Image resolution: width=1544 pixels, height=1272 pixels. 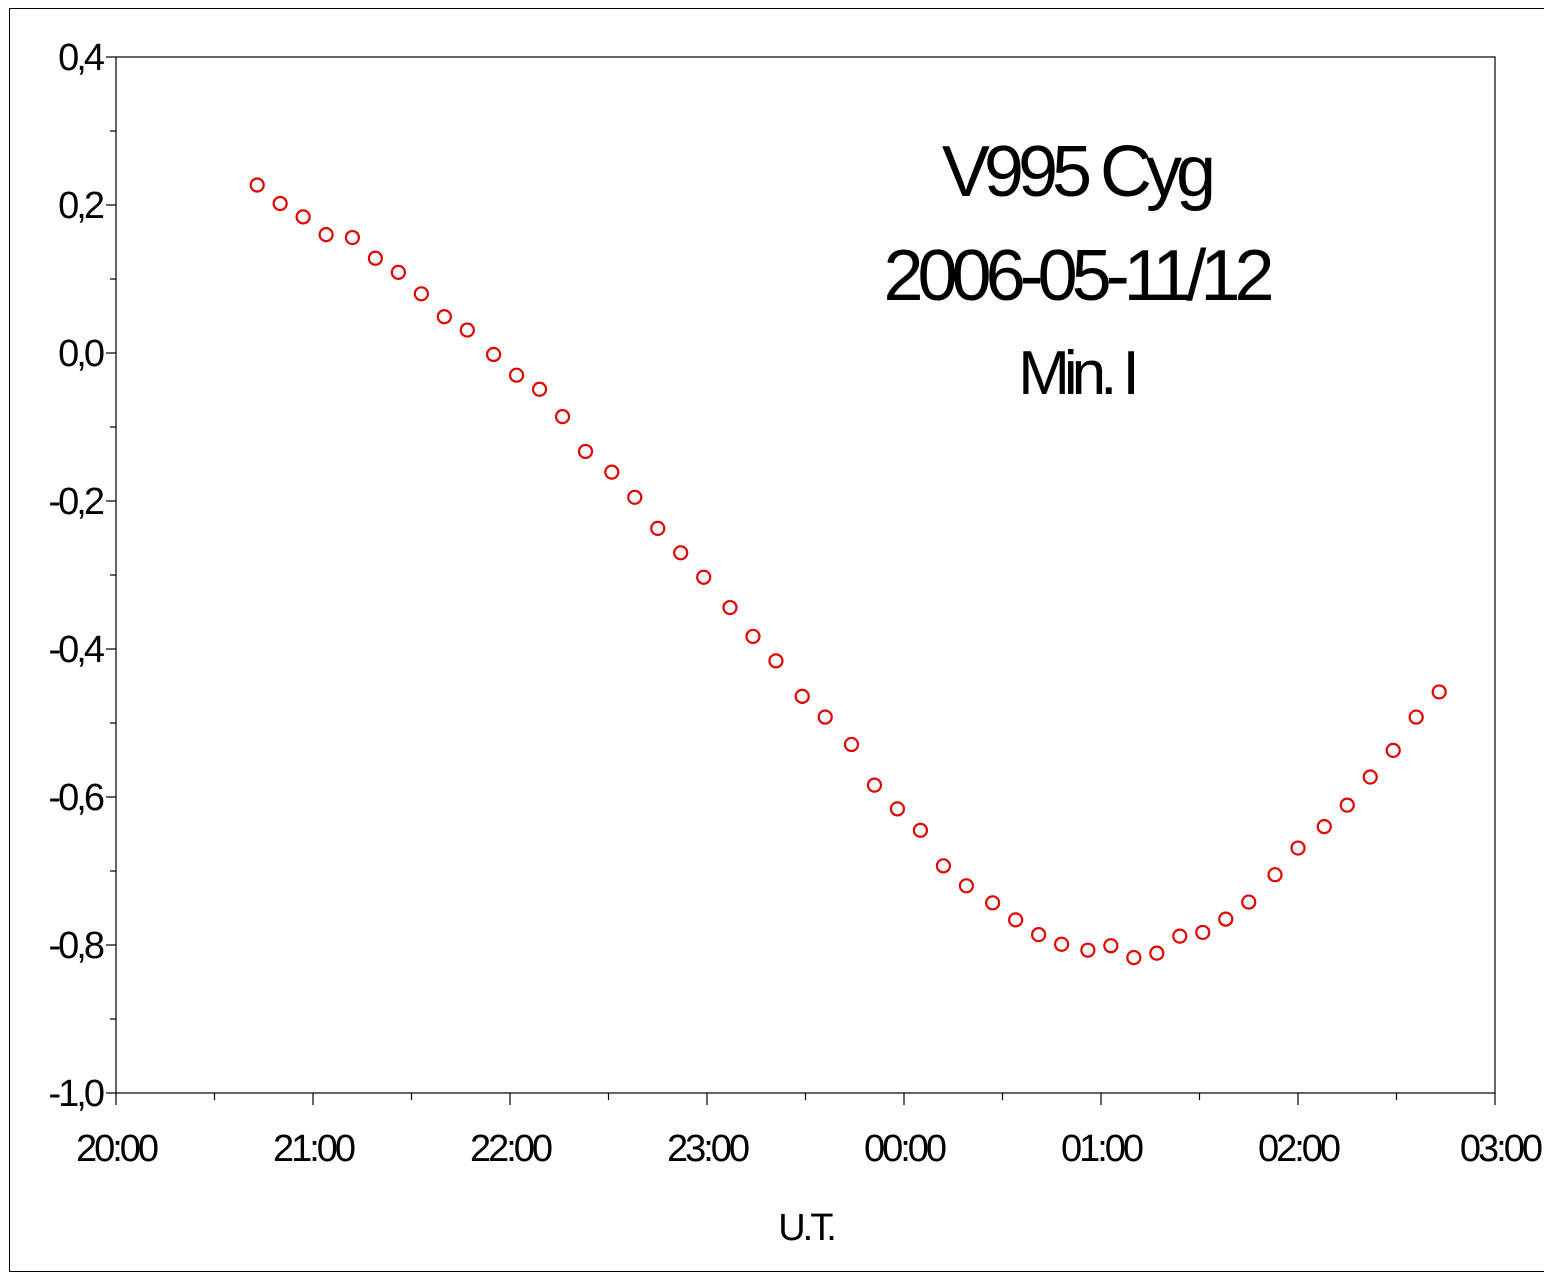 I want to click on x-tick-label: 03:00, so click(x=1501, y=1149).